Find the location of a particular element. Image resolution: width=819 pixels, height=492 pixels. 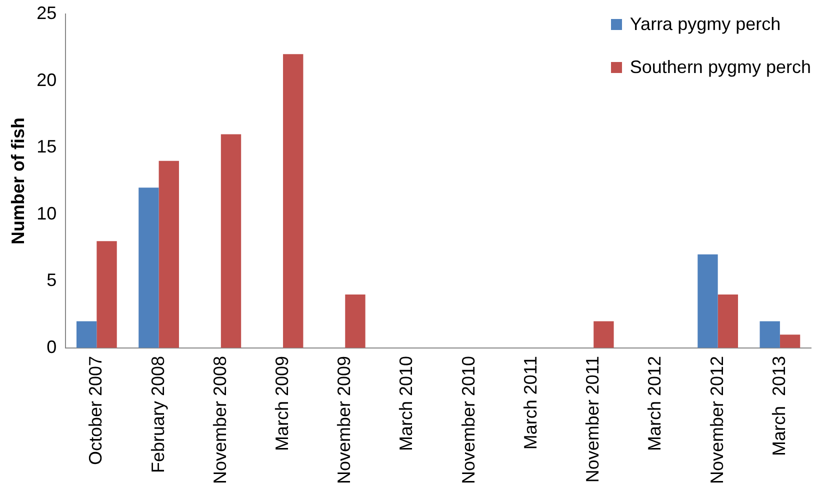

x-tick-label: March 2013 is located at coordinates (778, 406).